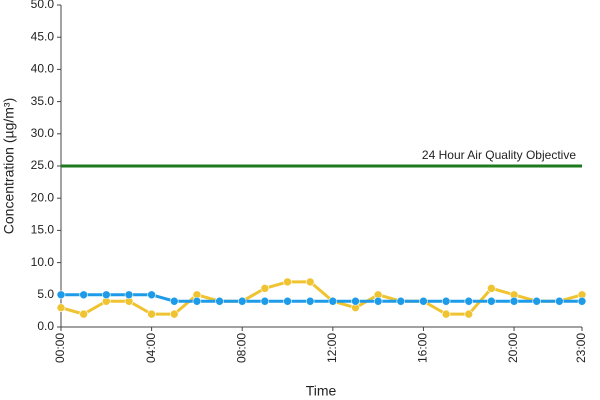 This screenshot has width=600, height=400. I want to click on x-tick-label: 08:00, so click(241, 348).